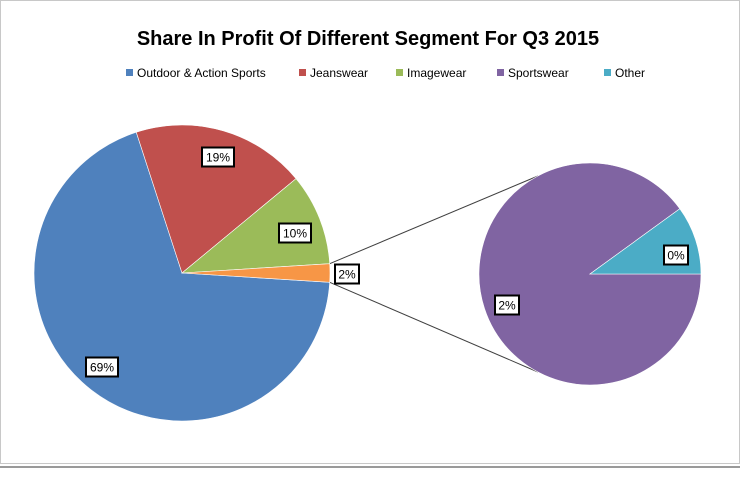 This screenshot has width=740, height=482. What do you see at coordinates (256, 273) in the screenshot?
I see `main-slice-other-grouped` at bounding box center [256, 273].